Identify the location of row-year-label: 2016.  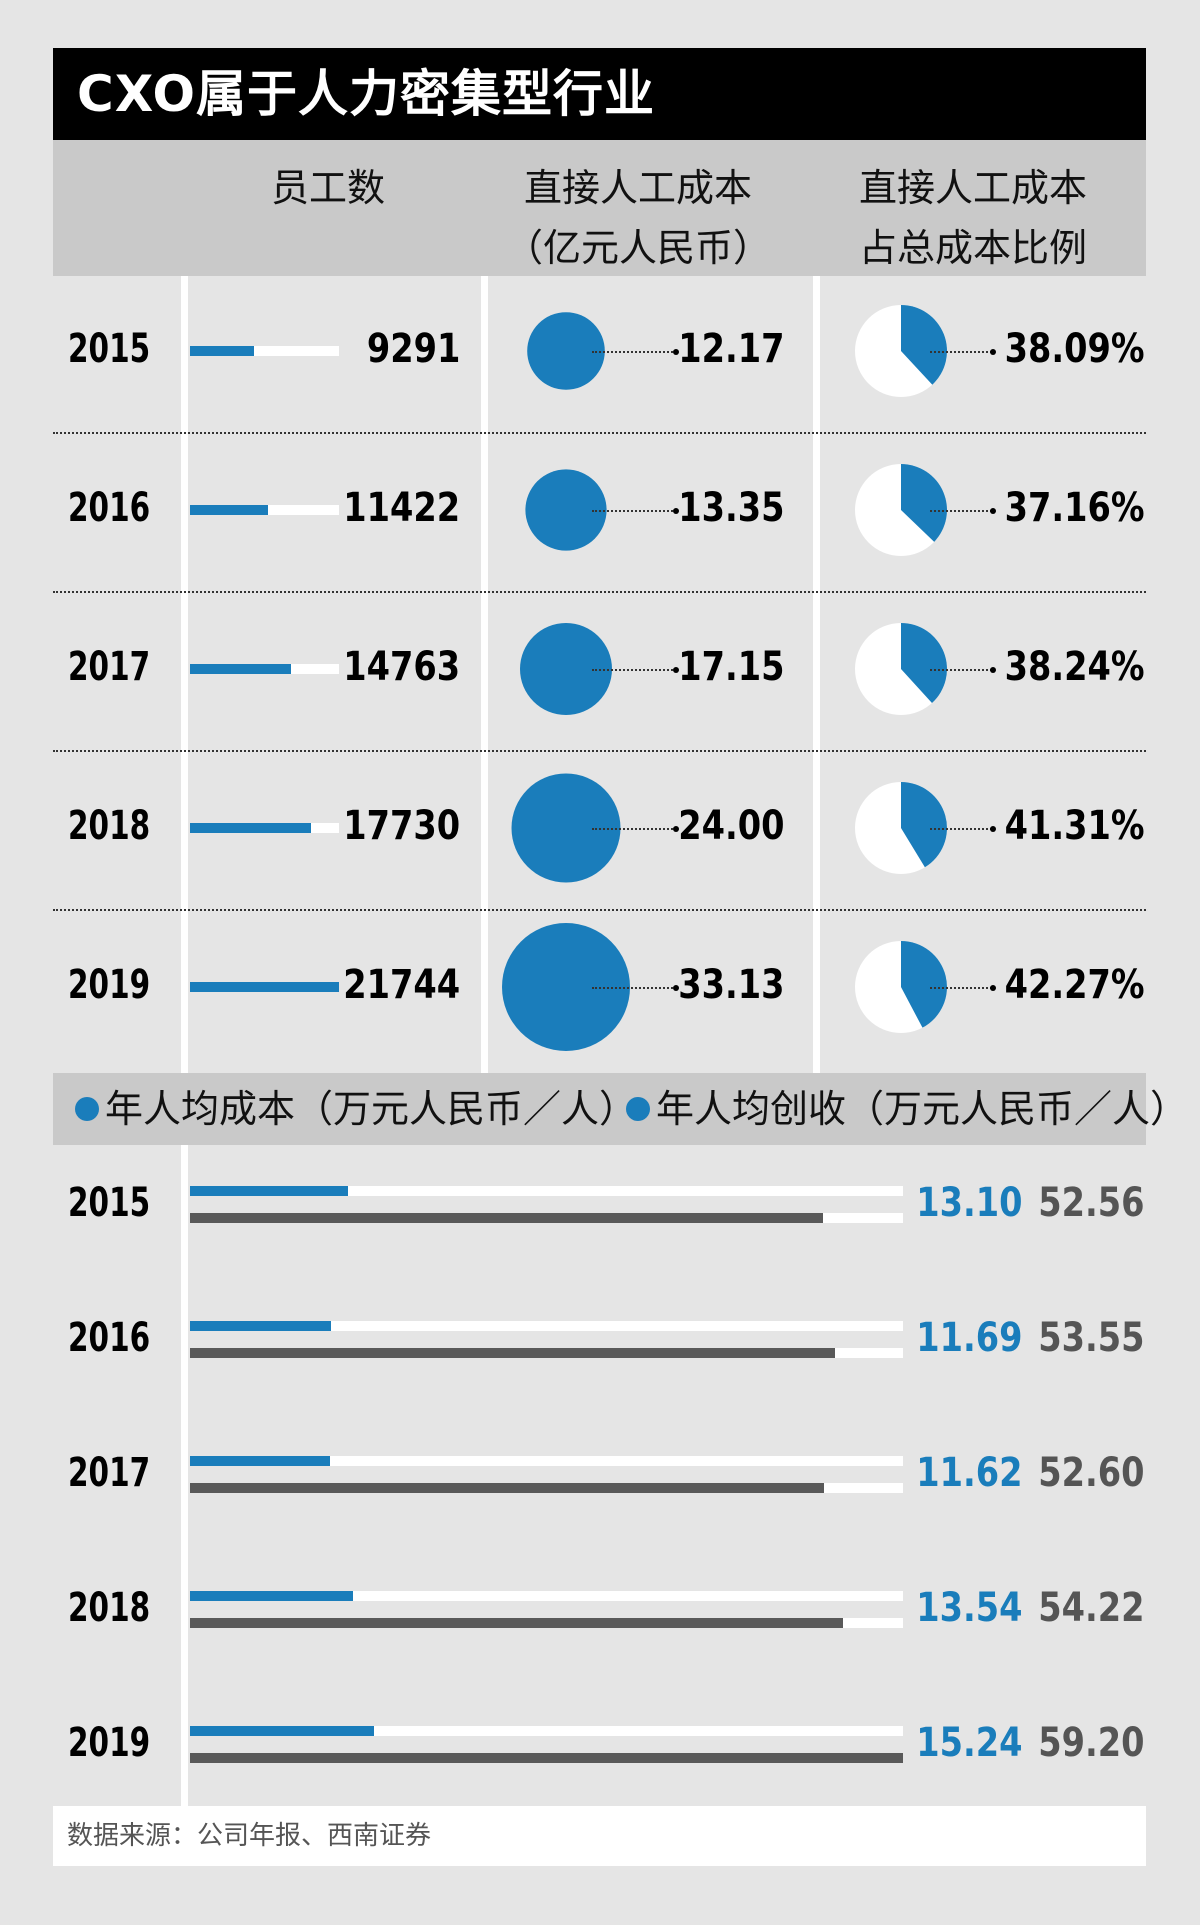
(109, 1338).